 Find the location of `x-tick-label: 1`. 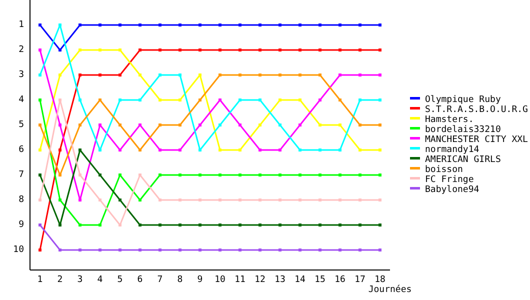

x-tick-label: 1 is located at coordinates (40, 280).